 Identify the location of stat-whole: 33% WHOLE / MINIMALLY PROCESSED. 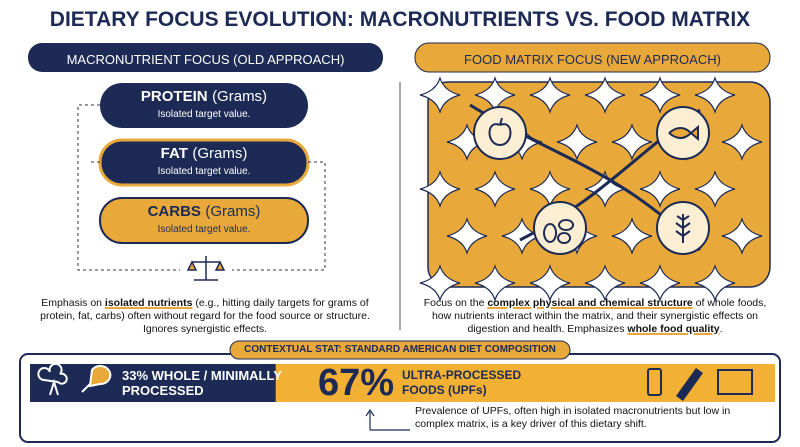
(204, 383).